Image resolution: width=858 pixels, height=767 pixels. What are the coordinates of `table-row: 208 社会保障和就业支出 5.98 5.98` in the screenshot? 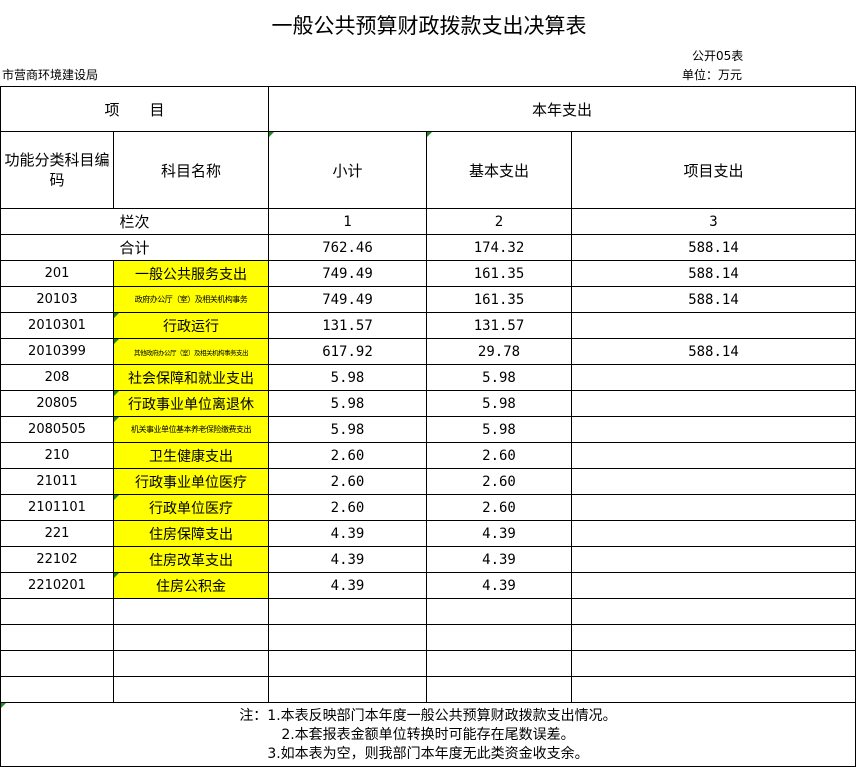 It's located at (428, 377).